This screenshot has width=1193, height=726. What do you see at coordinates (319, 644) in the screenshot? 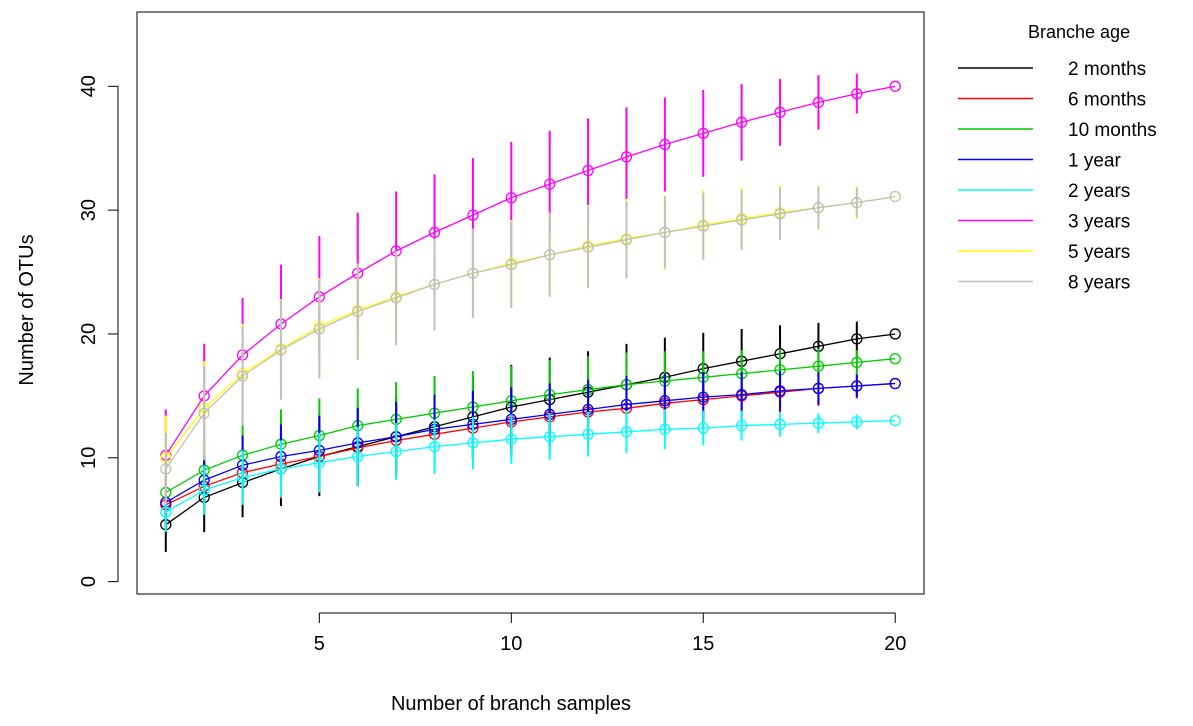
I see `x-tick-label: 5` at bounding box center [319, 644].